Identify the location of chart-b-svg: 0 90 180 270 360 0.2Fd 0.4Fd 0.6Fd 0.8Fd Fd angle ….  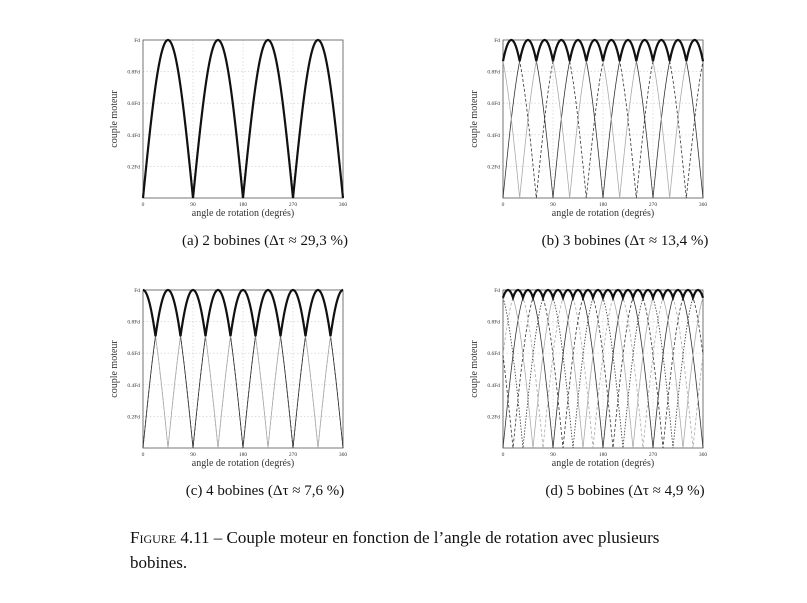
(588, 128).